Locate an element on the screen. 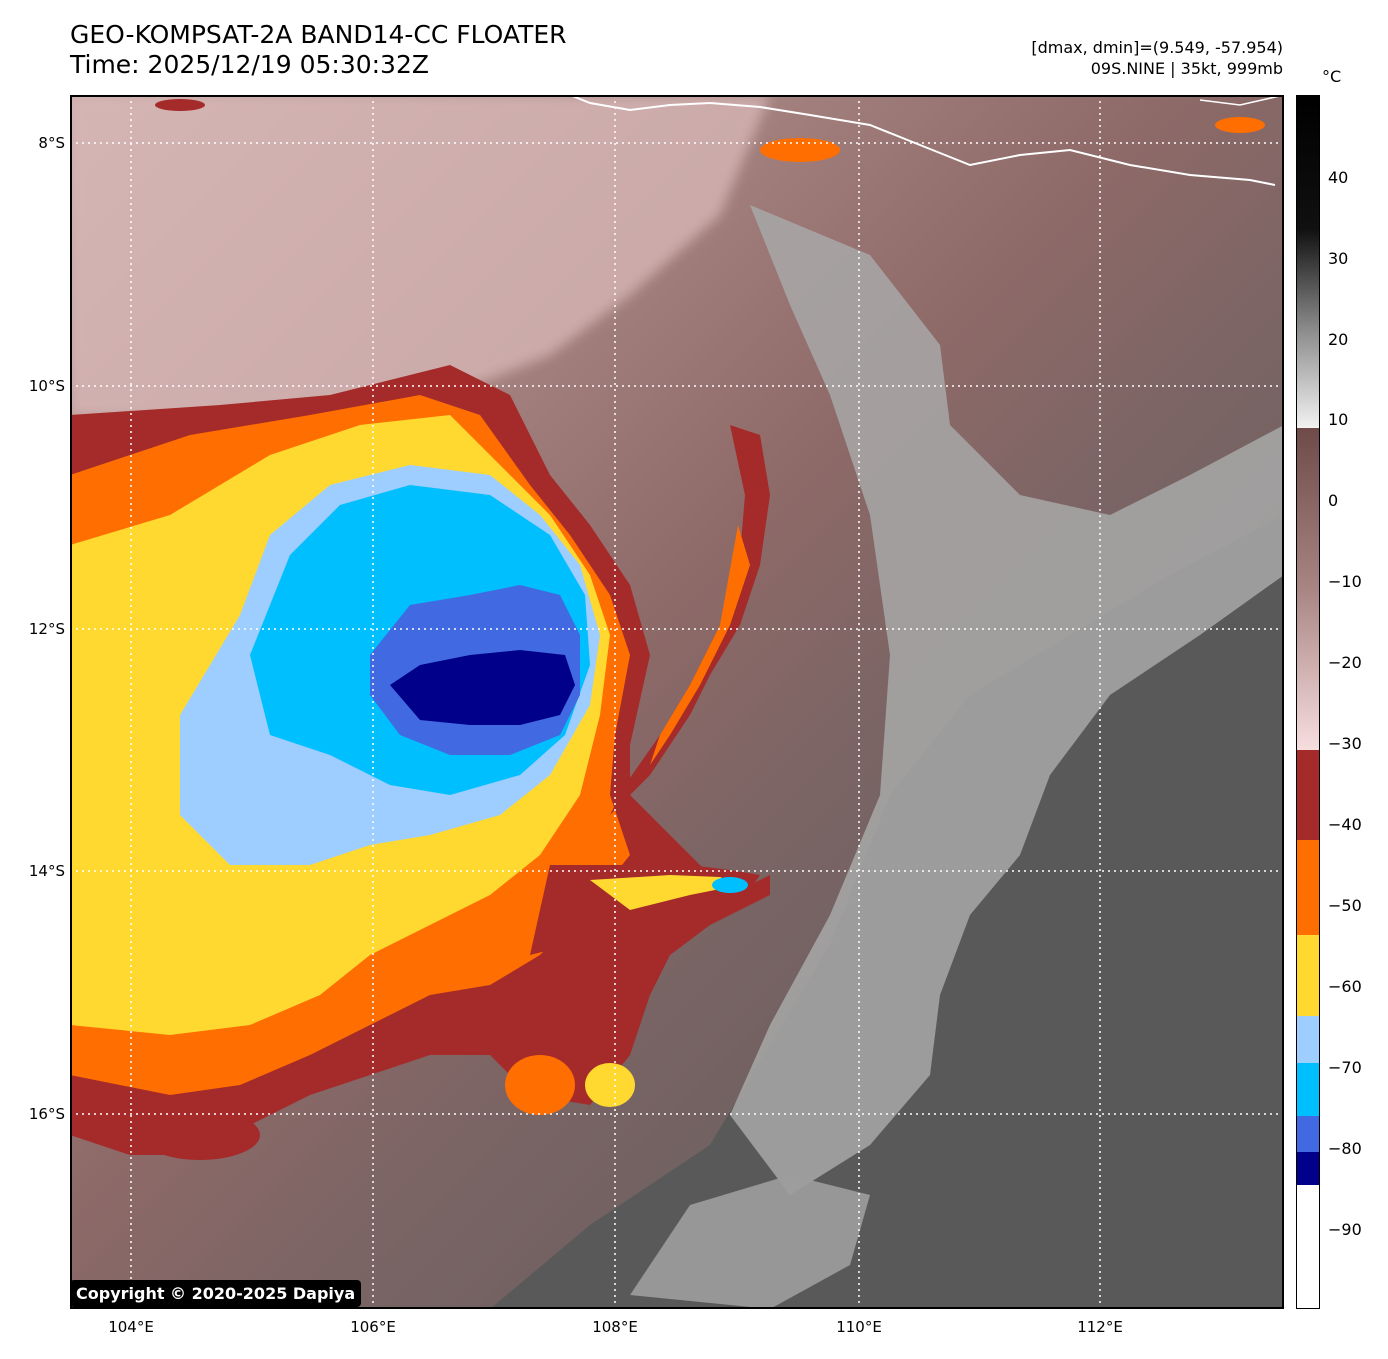 The width and height of the screenshot is (1388, 1359). colorbar-tick-minus90: −90 is located at coordinates (1345, 1229).